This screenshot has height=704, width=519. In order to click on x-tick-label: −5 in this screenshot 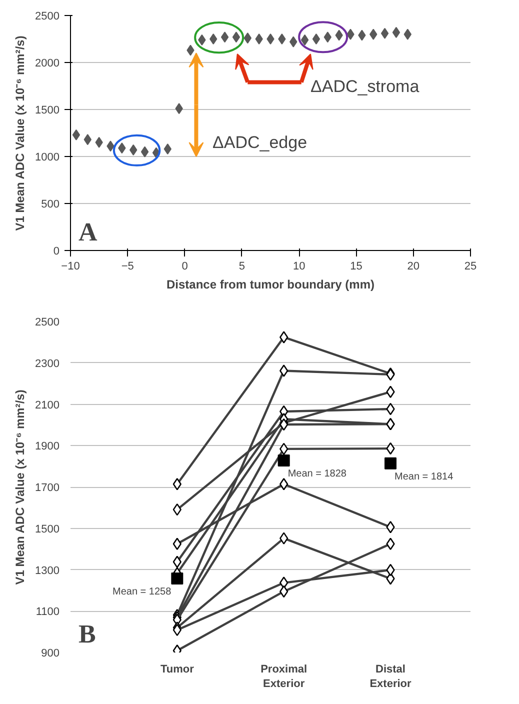, I will do `click(127, 266)`.